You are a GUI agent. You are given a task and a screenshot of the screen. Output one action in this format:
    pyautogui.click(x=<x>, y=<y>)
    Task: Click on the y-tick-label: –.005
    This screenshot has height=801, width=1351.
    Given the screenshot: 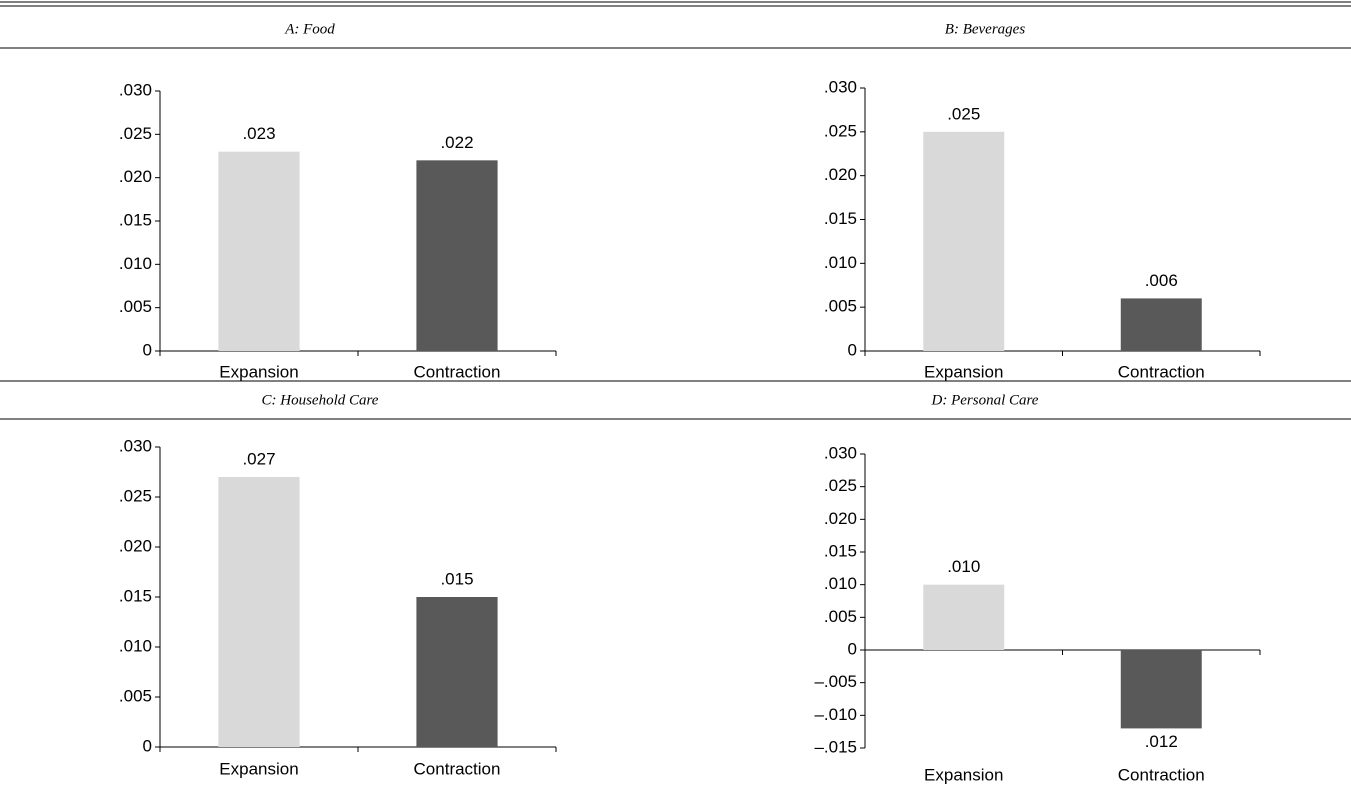 What is the action you would take?
    pyautogui.click(x=835, y=681)
    